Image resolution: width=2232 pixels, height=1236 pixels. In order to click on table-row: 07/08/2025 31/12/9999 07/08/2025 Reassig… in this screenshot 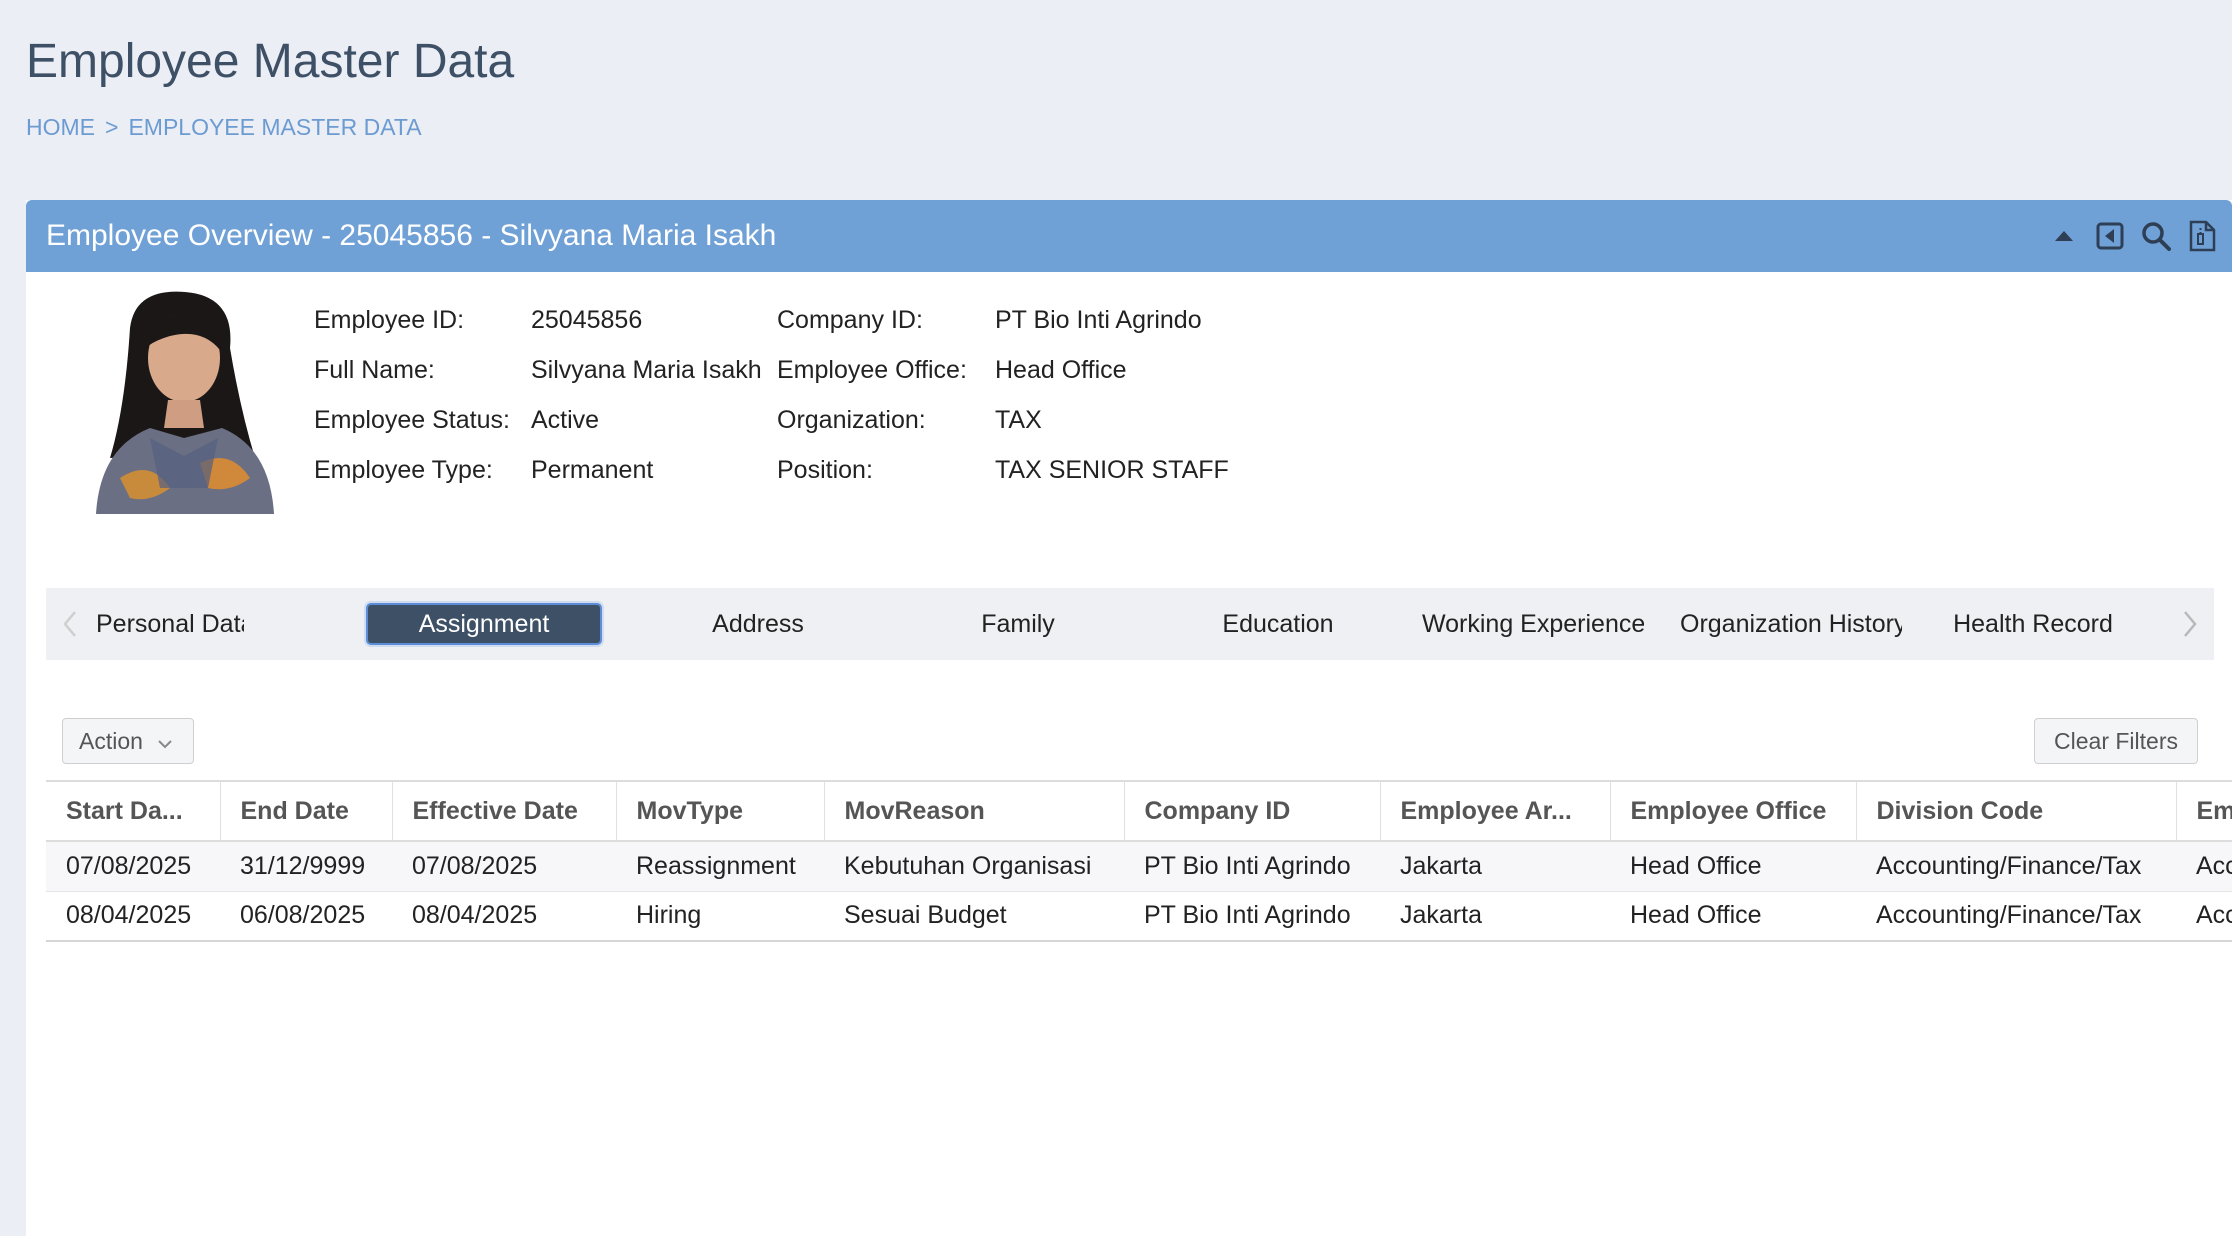, I will do `click(1139, 866)`.